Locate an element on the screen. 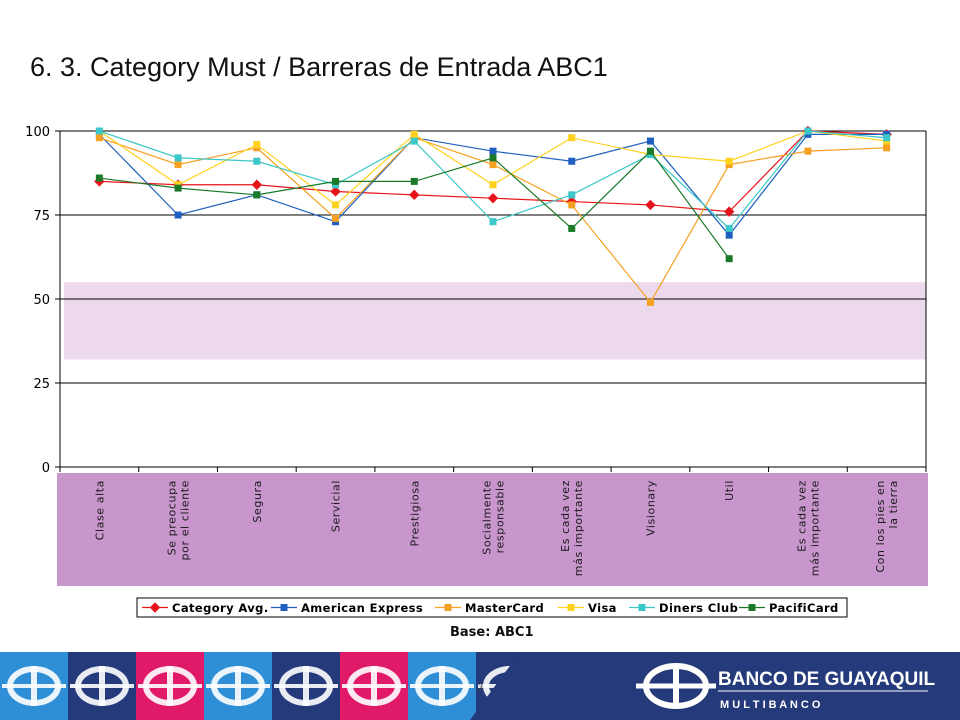  x-category-label: la tierra is located at coordinates (893, 504).